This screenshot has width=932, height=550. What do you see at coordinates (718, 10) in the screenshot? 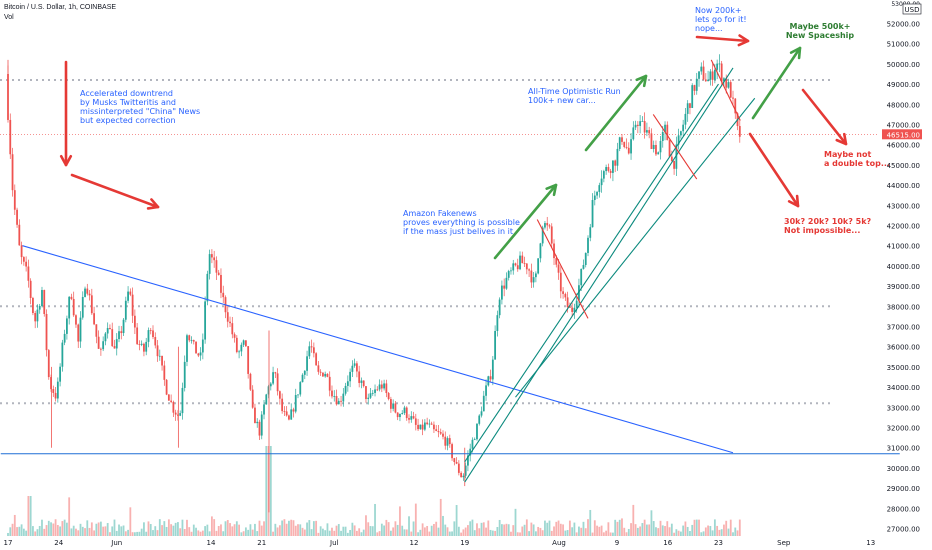
I see `note-200k-line: Now 200k+` at bounding box center [718, 10].